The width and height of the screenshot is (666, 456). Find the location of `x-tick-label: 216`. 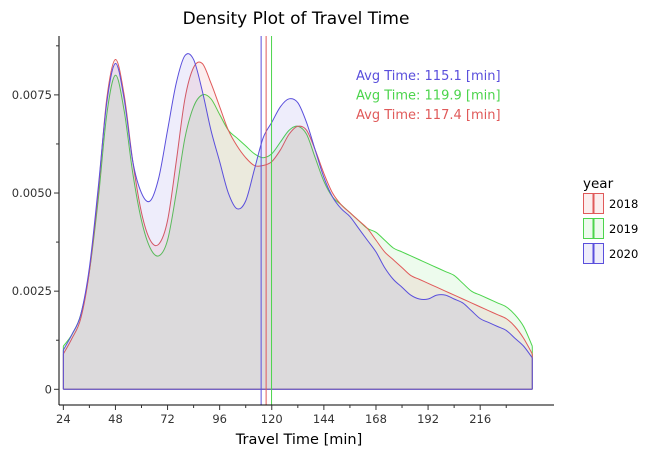

x-tick-label: 216 is located at coordinates (480, 419).